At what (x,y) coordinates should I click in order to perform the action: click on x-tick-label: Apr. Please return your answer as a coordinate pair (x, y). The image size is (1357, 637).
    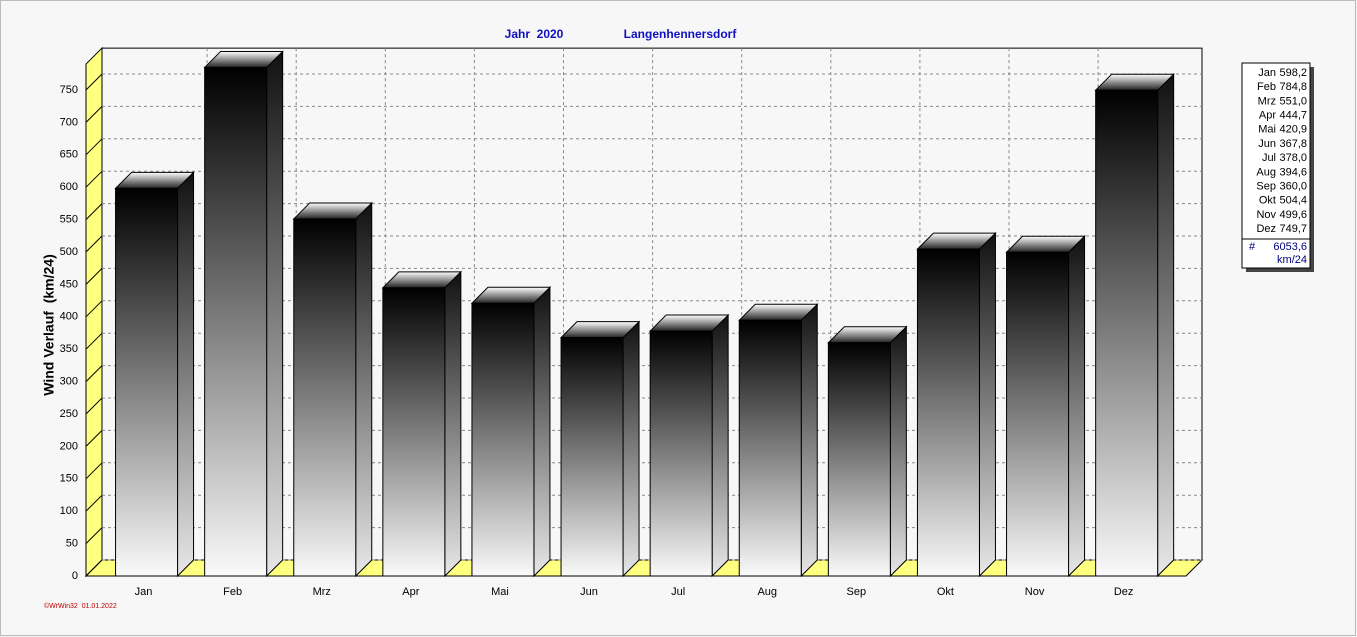
    Looking at the image, I should click on (410, 592).